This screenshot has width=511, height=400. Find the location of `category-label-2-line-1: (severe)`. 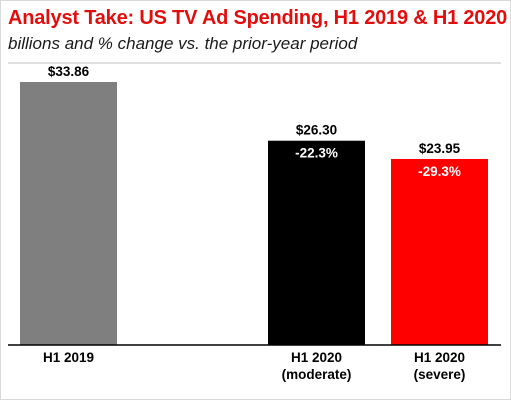

category-label-2-line-1: (severe) is located at coordinates (440, 374).